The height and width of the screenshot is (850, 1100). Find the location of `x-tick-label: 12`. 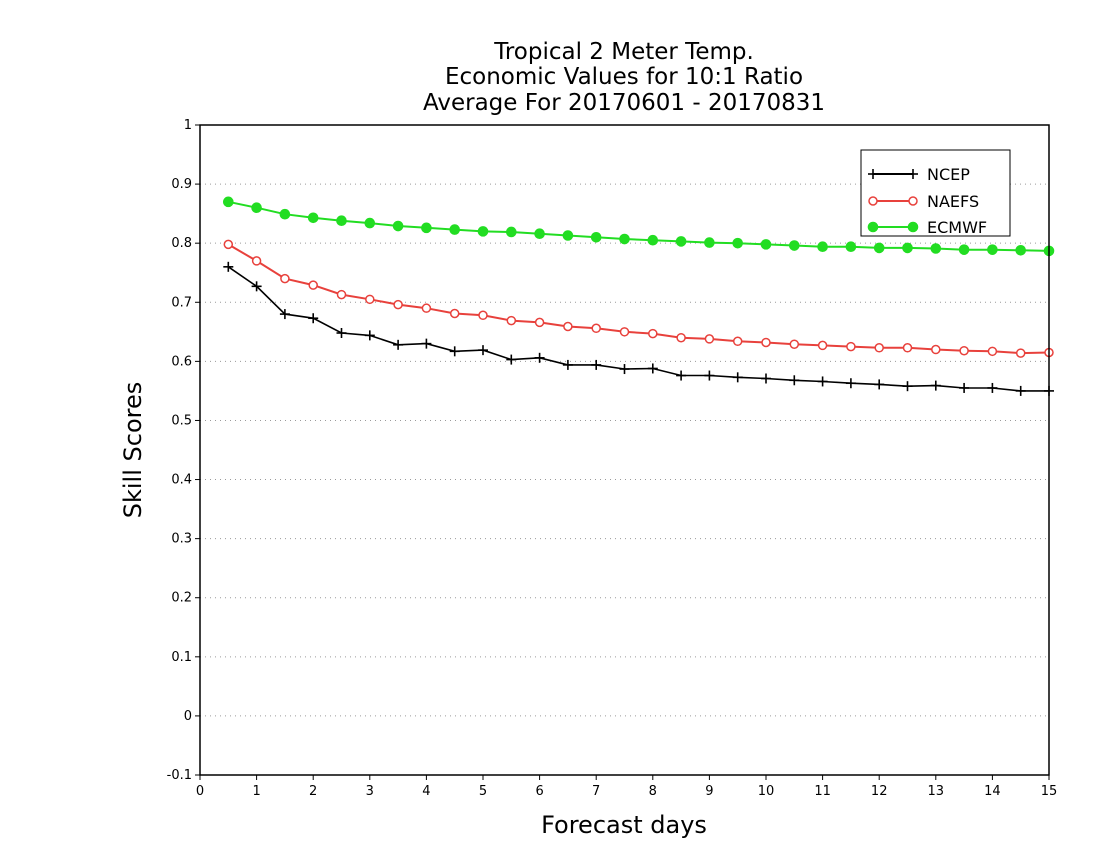

x-tick-label: 12 is located at coordinates (879, 791).